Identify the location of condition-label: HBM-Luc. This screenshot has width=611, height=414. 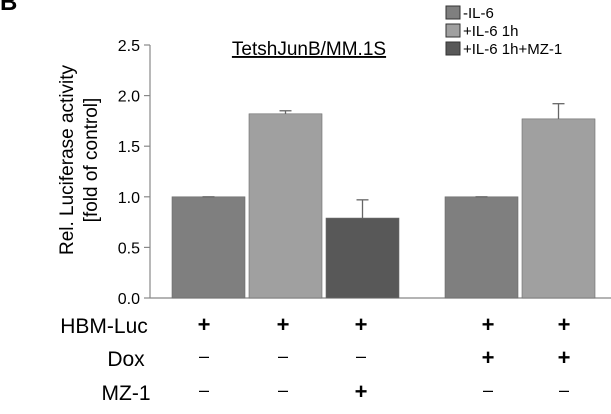
(104, 326).